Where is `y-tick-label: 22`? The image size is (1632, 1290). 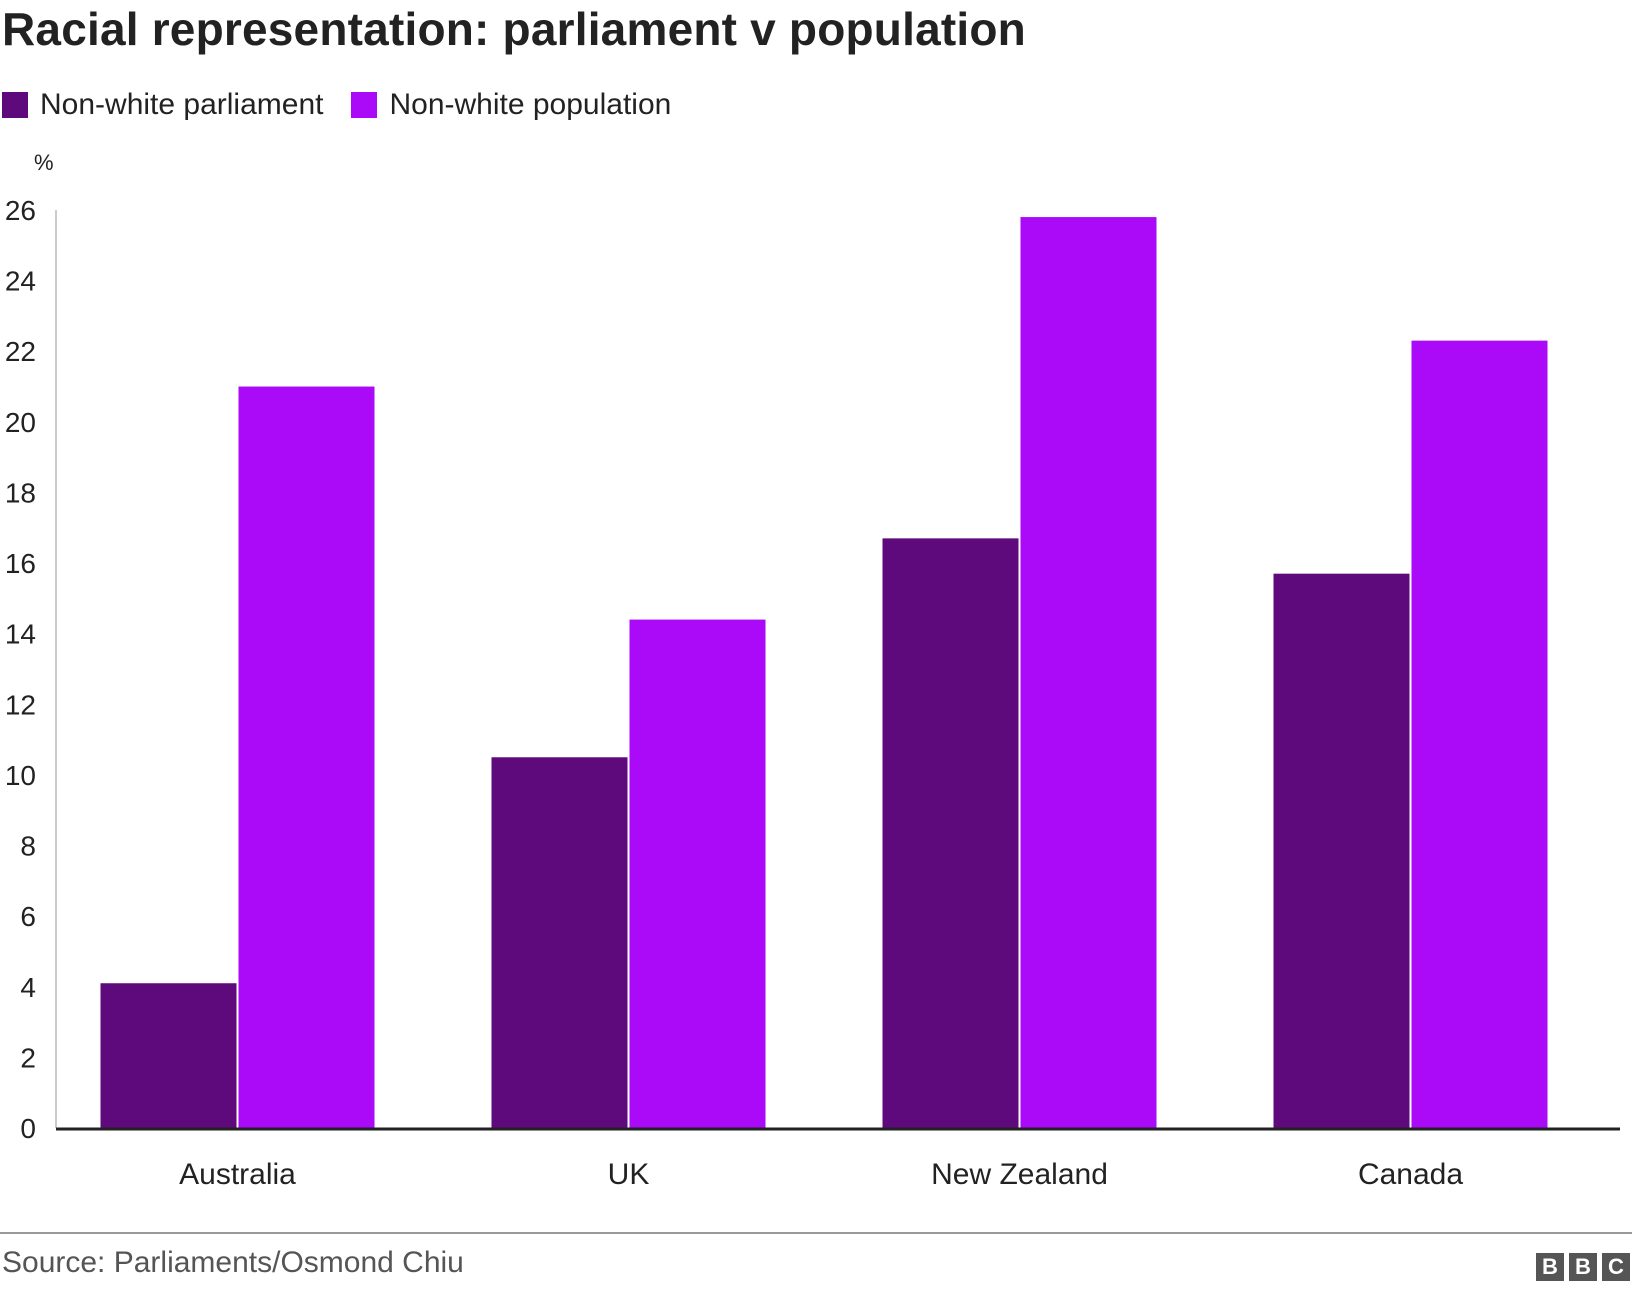
y-tick-label: 22 is located at coordinates (20, 351).